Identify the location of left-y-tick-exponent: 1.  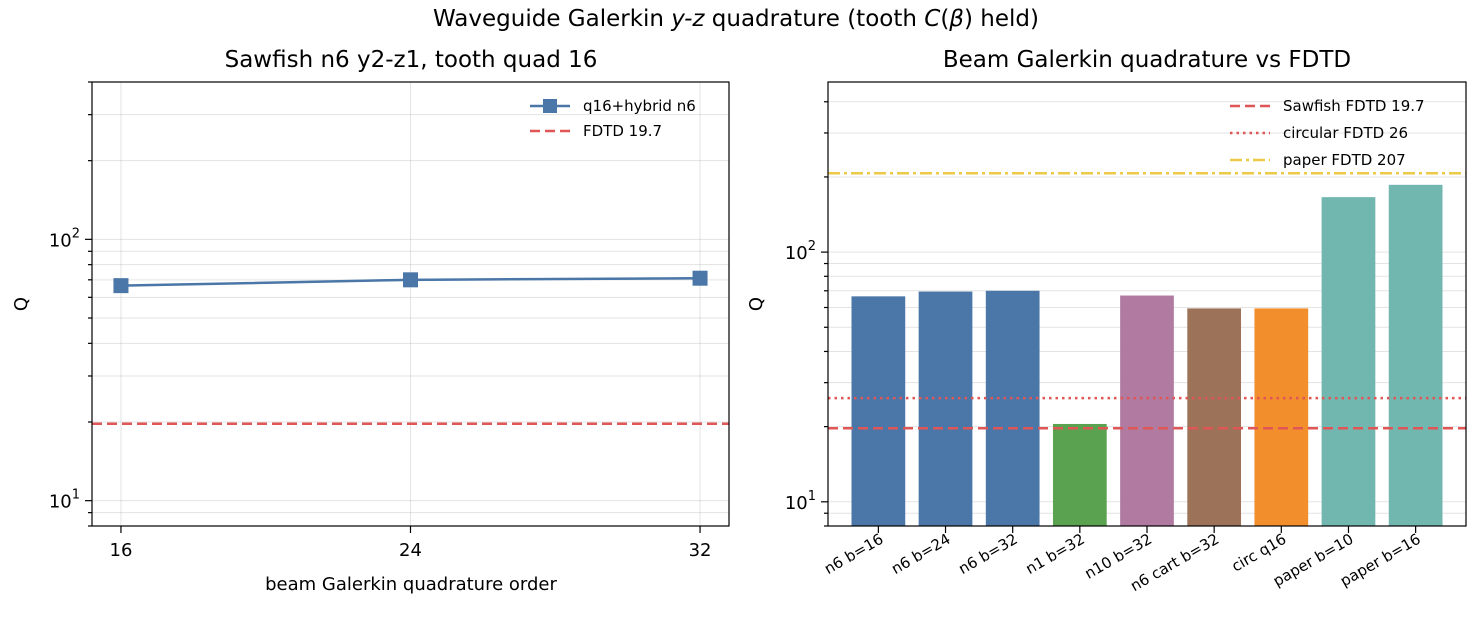
(76, 495).